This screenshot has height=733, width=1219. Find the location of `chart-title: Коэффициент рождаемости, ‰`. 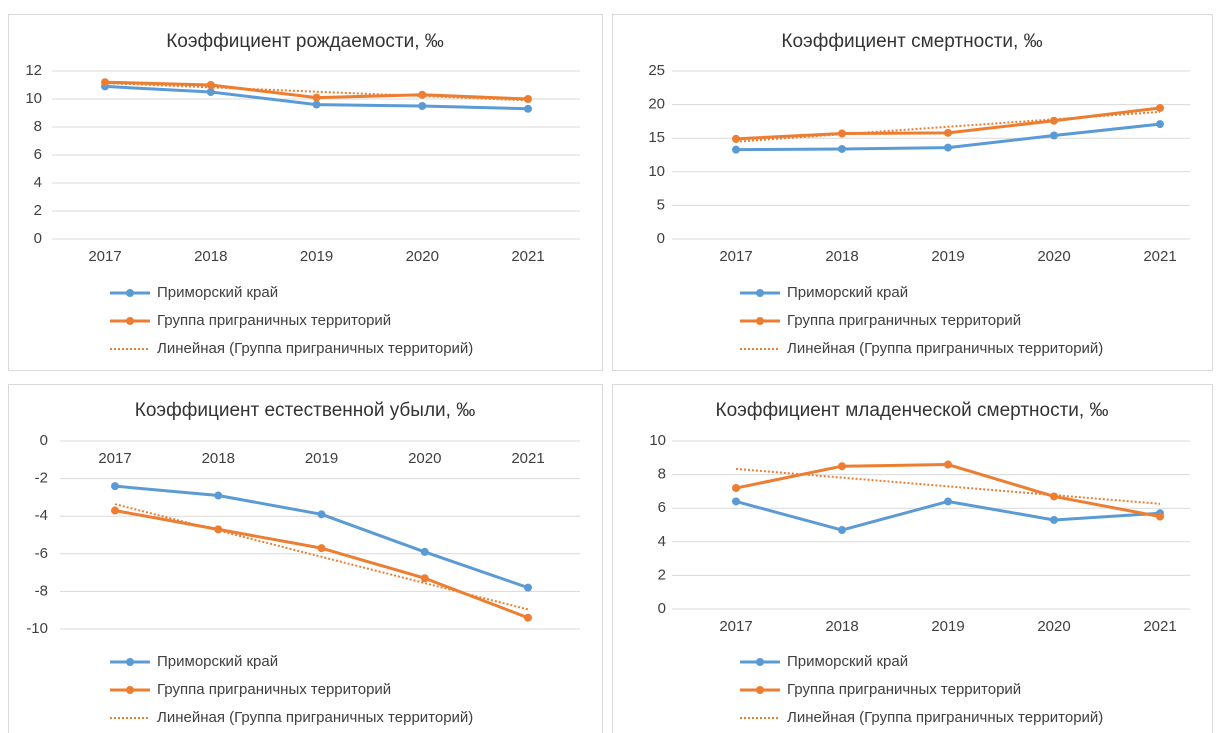

chart-title: Коэффициент рождаемости, ‰ is located at coordinates (305, 41).